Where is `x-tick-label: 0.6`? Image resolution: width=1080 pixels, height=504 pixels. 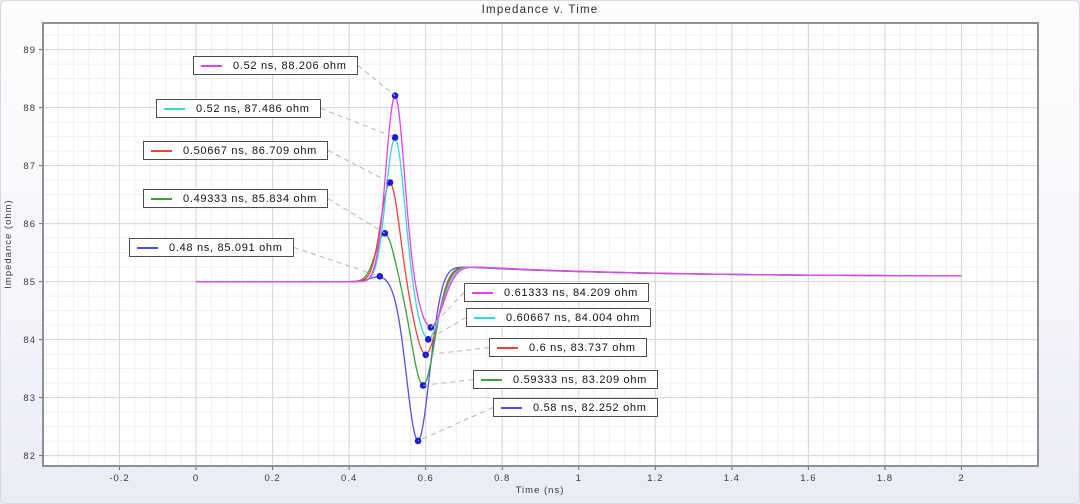
x-tick-label: 0.6 is located at coordinates (426, 478).